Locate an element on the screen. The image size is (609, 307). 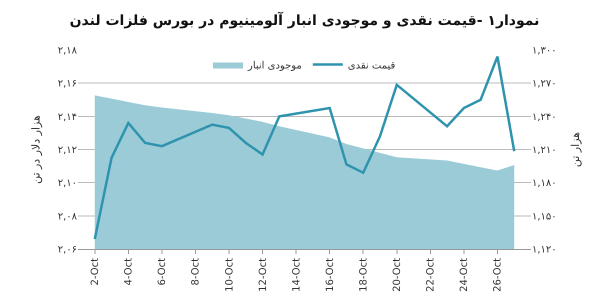
y2-tick-label: ۱,۲۷۰ is located at coordinates (544, 84).